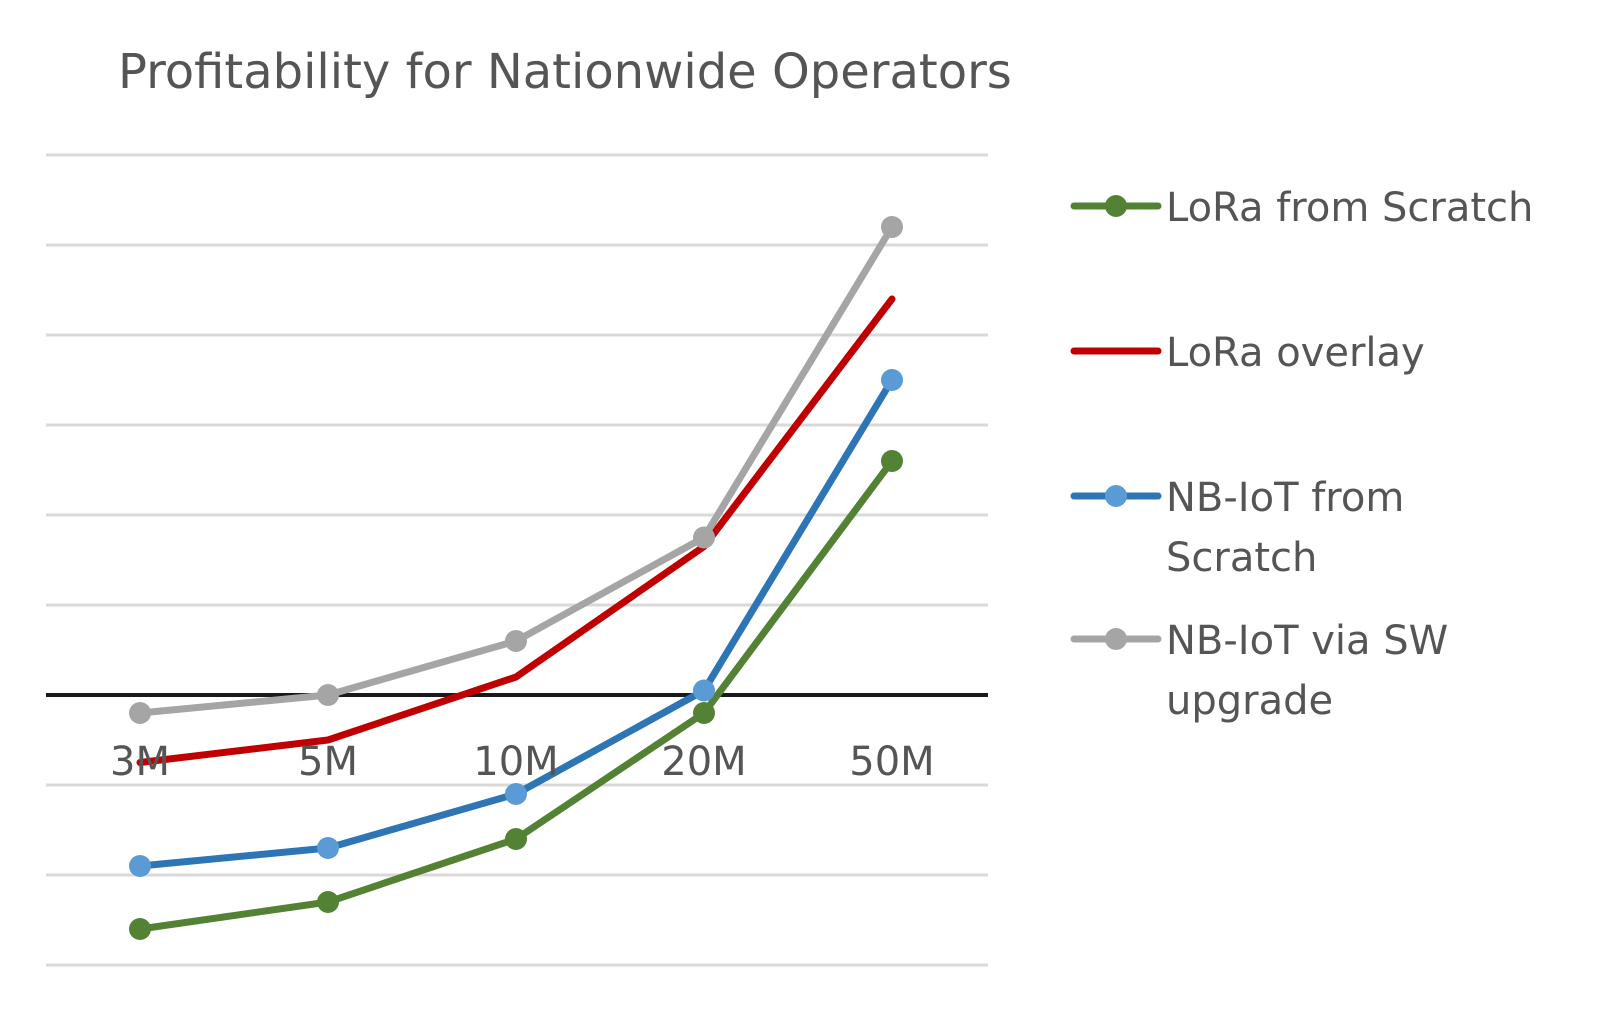 Image resolution: width=1600 pixels, height=1031 pixels. Describe the element at coordinates (328, 762) in the screenshot. I see `x-tick-label: 5M` at that location.